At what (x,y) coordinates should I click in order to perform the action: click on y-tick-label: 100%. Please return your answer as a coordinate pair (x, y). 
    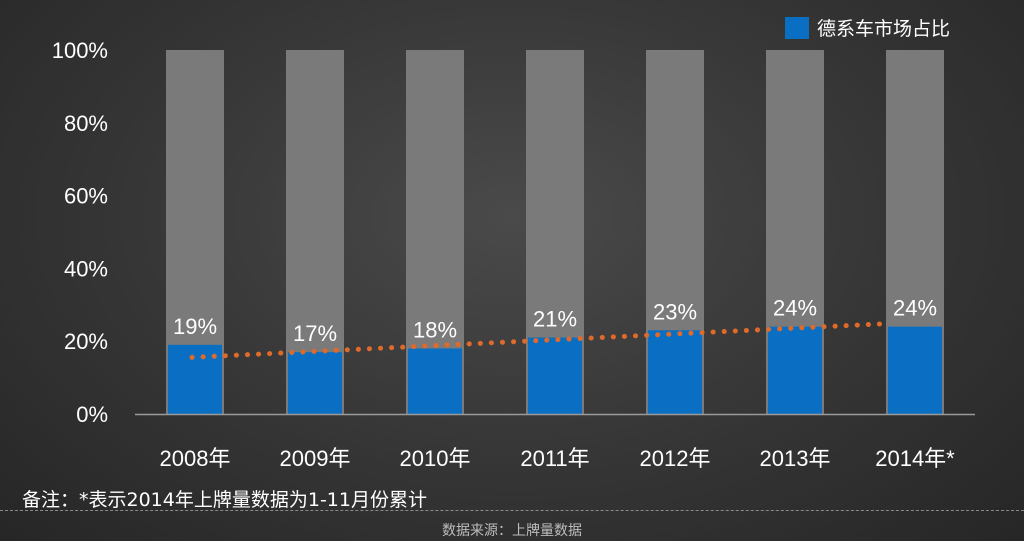
    Looking at the image, I should click on (80, 50).